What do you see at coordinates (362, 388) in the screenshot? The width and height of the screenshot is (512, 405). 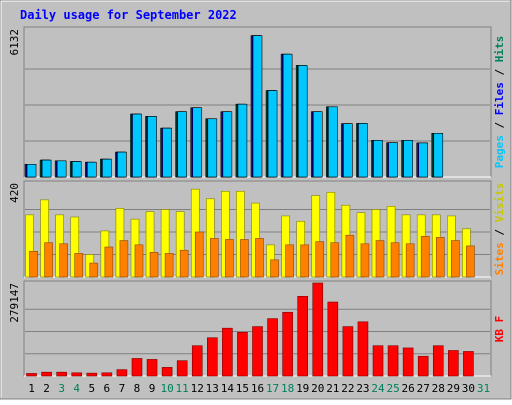 I see `x-tick-label-day-23: 23` at bounding box center [362, 388].